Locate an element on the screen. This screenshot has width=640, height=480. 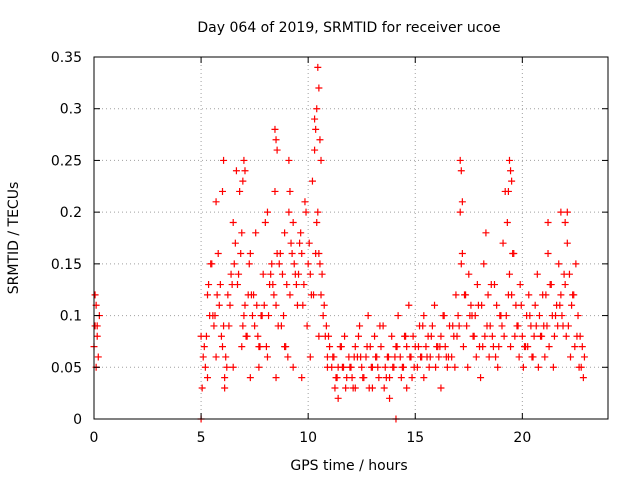
x-tick-label: 20 is located at coordinates (522, 438).